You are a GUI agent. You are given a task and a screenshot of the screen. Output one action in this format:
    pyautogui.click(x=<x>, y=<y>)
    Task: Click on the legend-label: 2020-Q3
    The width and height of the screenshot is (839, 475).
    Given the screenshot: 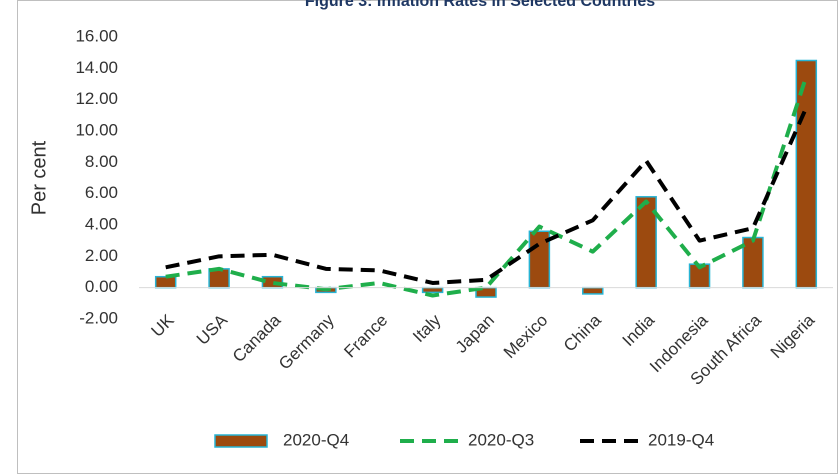 What is the action you would take?
    pyautogui.click(x=501, y=439)
    